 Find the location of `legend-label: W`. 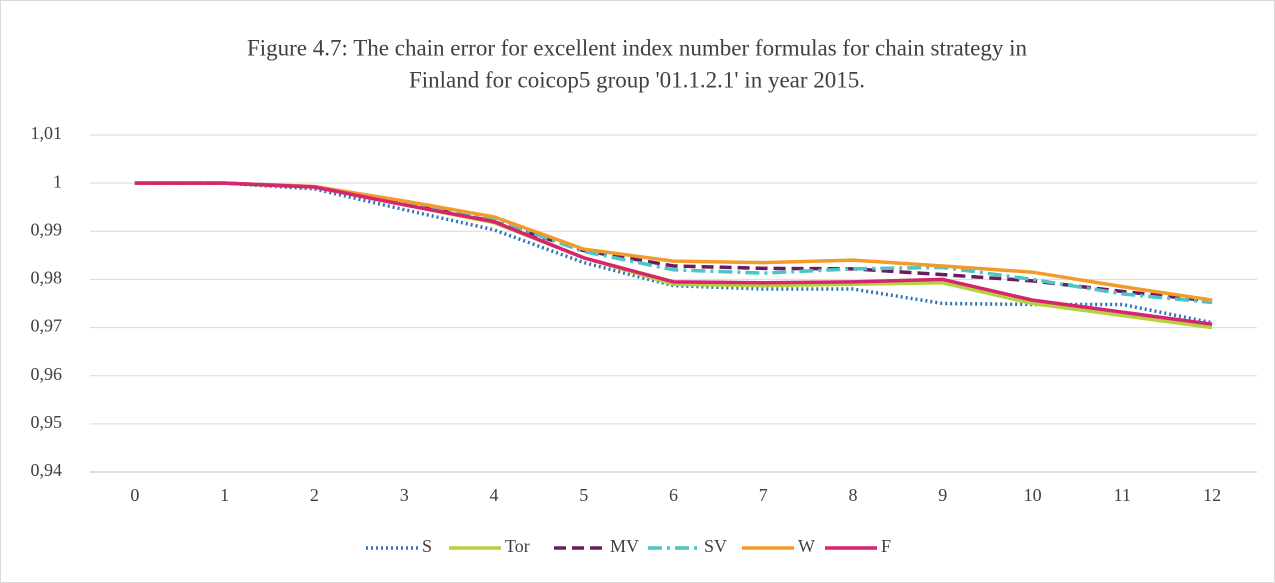

legend-label: W is located at coordinates (806, 546).